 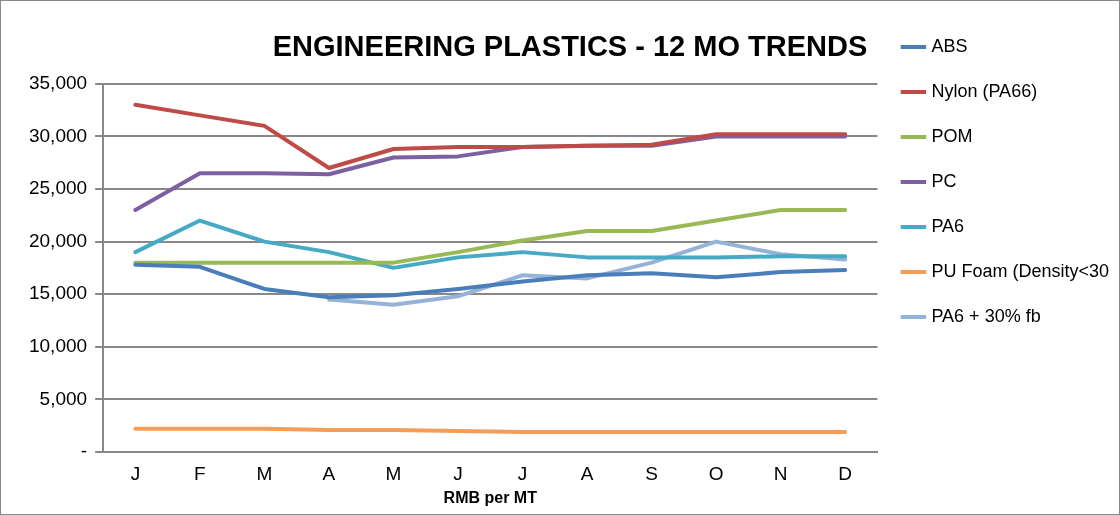 What do you see at coordinates (58, 346) in the screenshot?
I see `y-tick-label: 10,000` at bounding box center [58, 346].